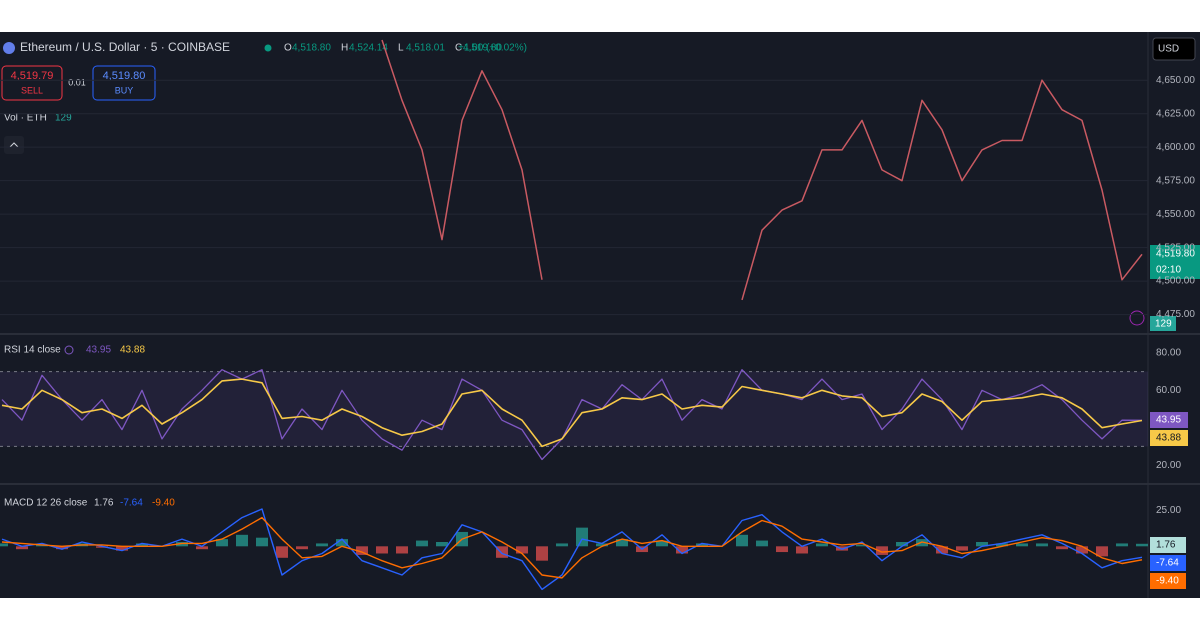  Describe the element at coordinates (1175, 113) in the screenshot. I see `y-tick-label: 4,625.00` at that location.